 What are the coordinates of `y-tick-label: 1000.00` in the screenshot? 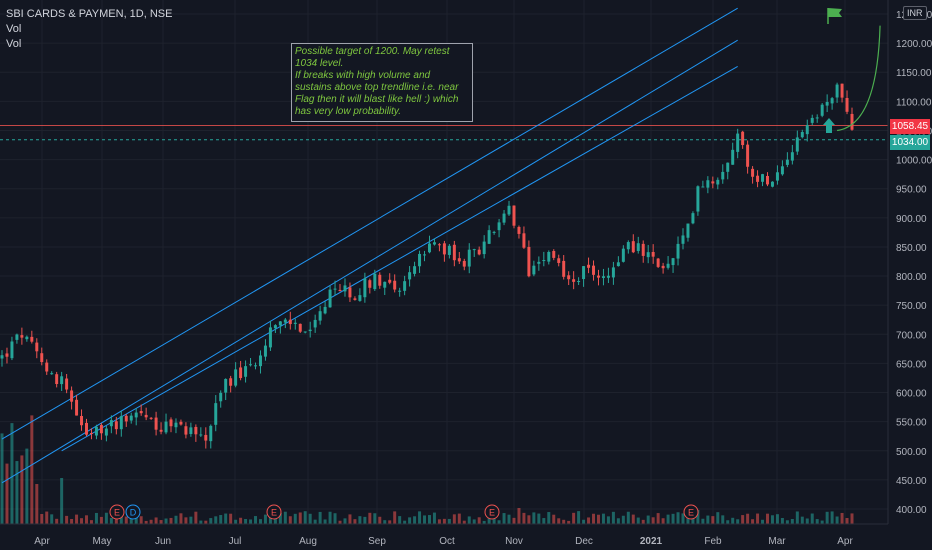 It's located at (914, 161).